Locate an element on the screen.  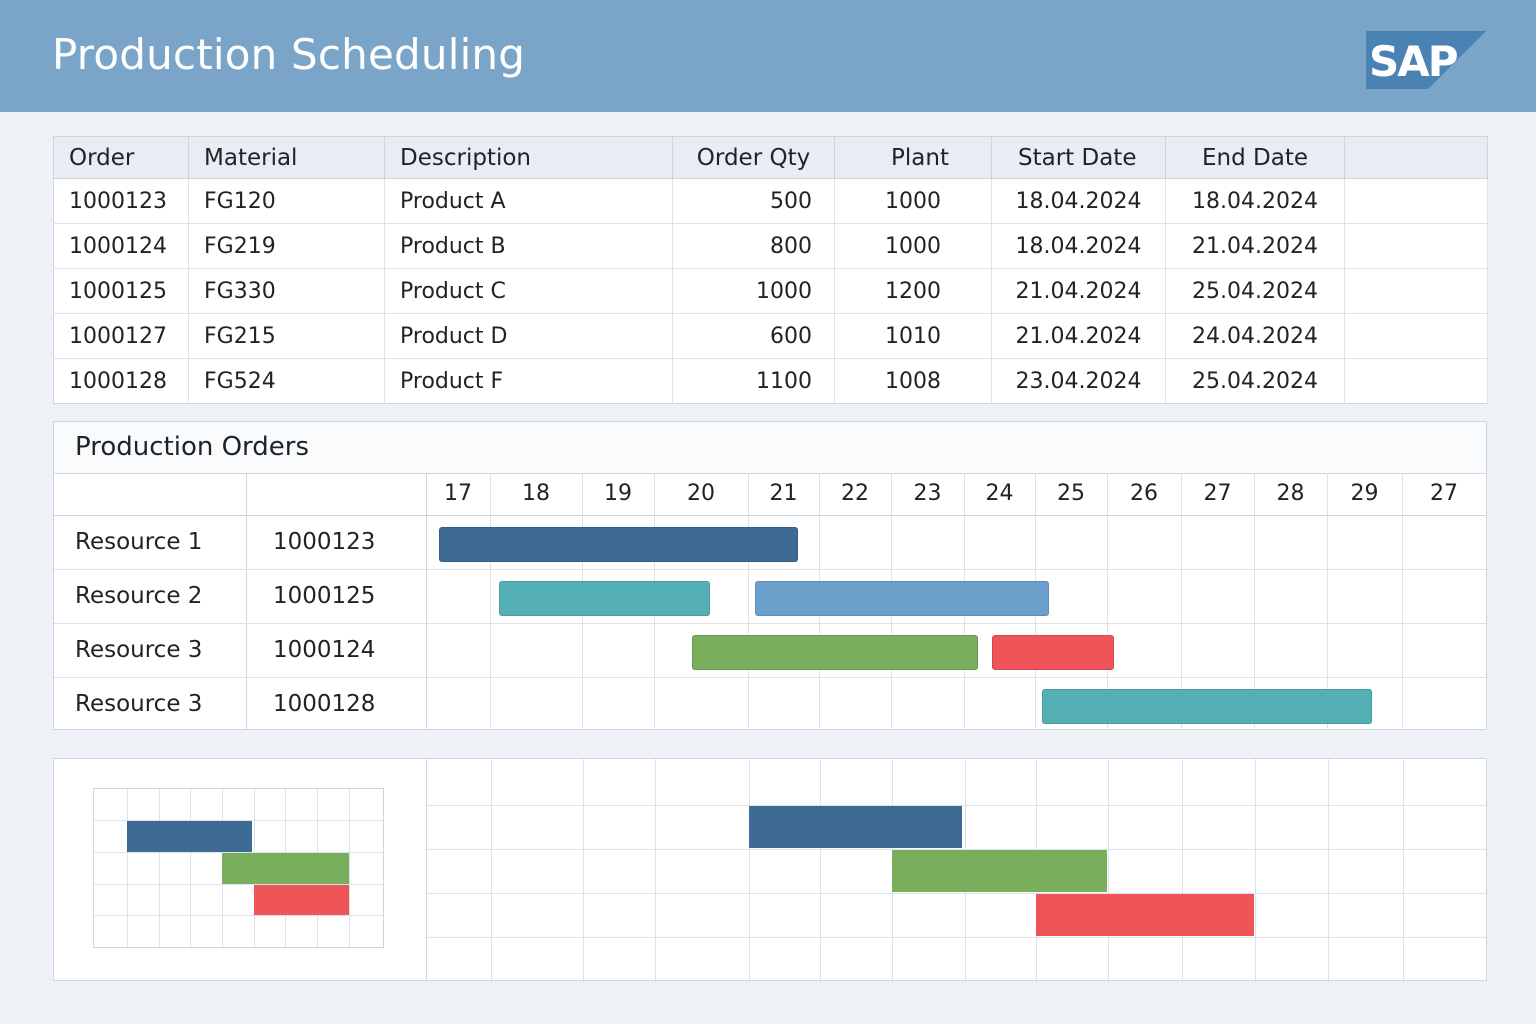
cell-order: 1000125 is located at coordinates (121, 291).